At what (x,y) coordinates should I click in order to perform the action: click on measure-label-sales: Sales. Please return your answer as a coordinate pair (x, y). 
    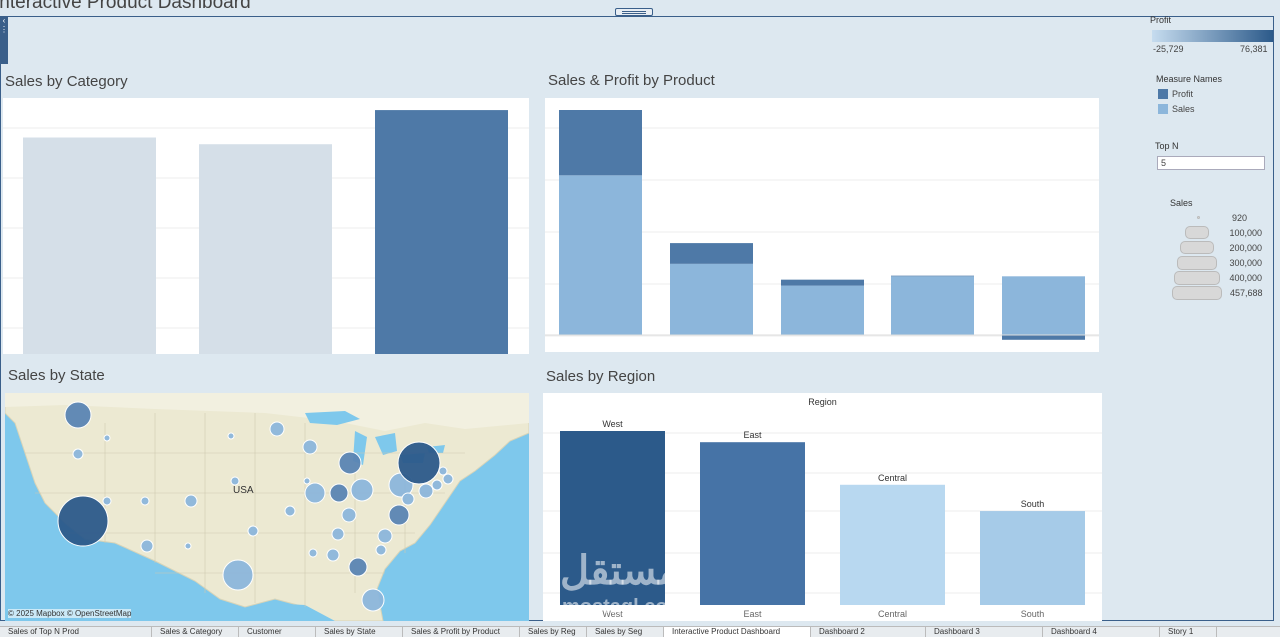
    Looking at the image, I should click on (1183, 109).